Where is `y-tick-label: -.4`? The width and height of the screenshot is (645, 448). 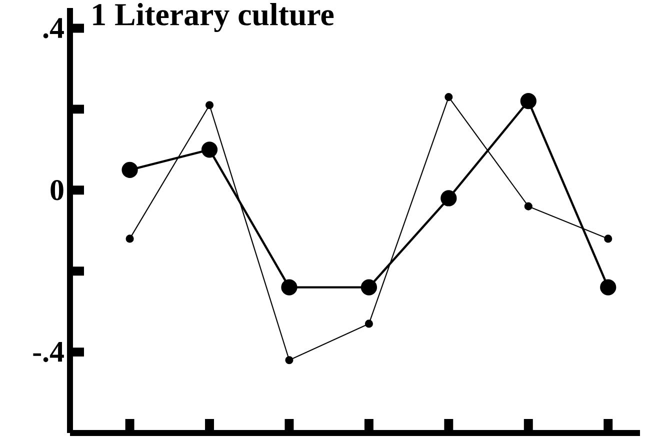
y-tick-label: -.4 is located at coordinates (48, 352).